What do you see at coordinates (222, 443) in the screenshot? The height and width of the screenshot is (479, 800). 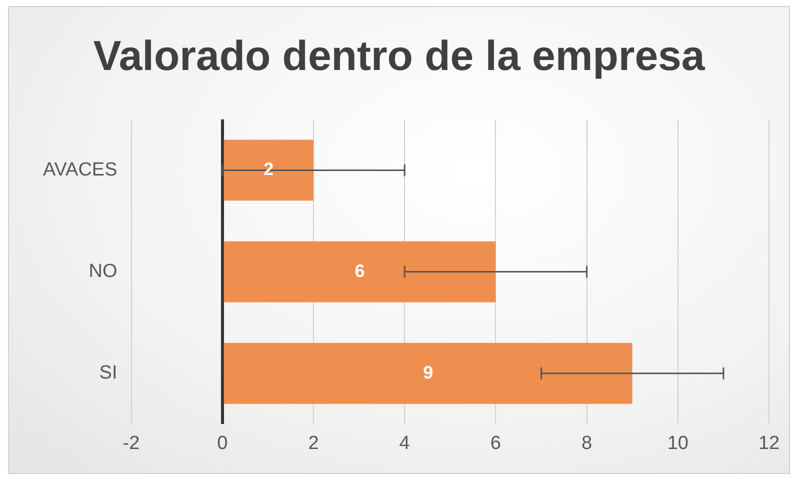 I see `x-tick-label: 0` at bounding box center [222, 443].